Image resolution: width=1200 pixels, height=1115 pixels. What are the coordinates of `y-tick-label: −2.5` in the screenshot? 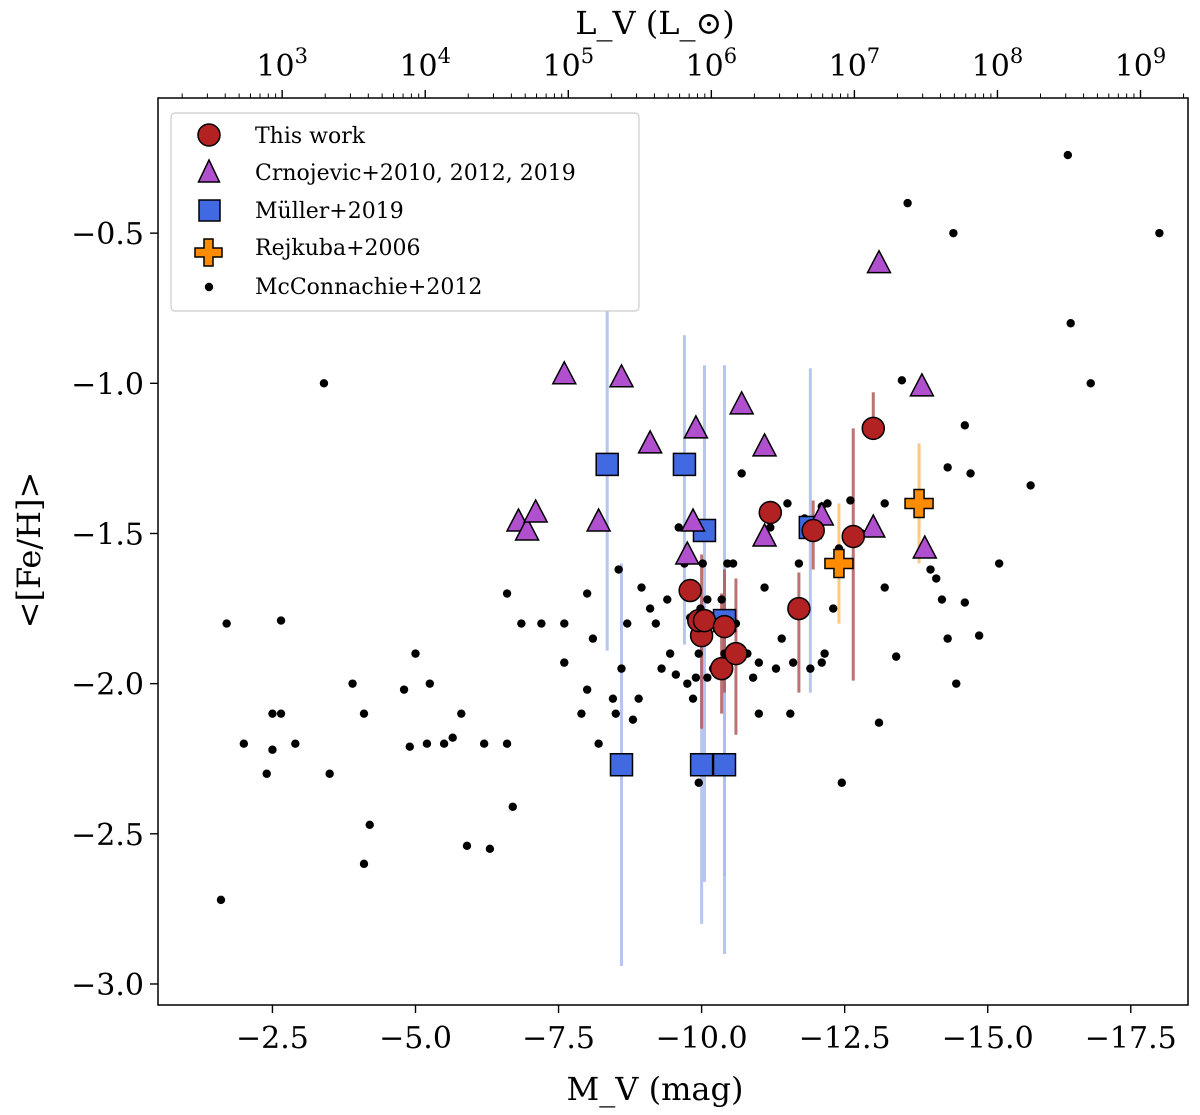 It's located at (107, 835).